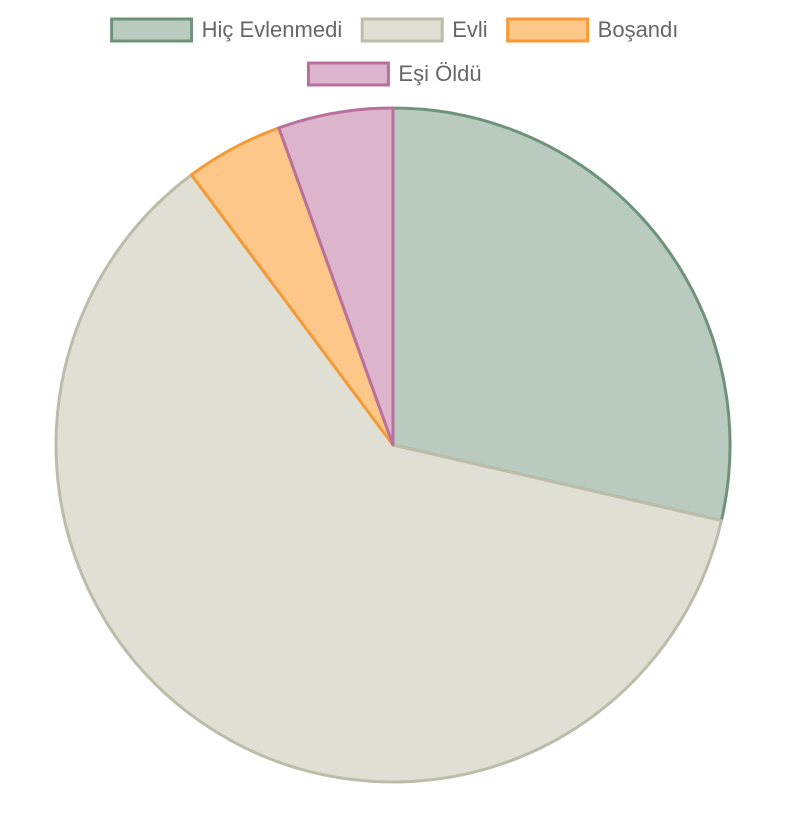 The image size is (790, 825). Describe the element at coordinates (638, 29) in the screenshot. I see `legend-label: Boşandı` at that location.